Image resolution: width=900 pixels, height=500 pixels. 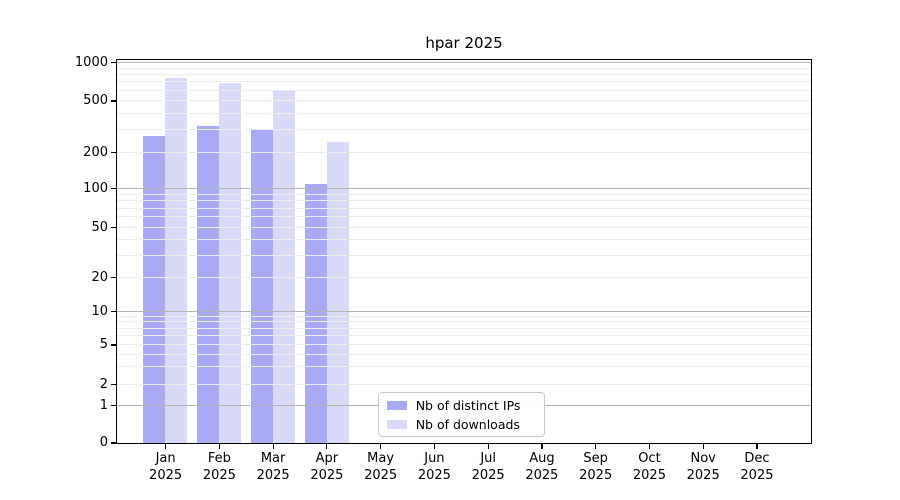 I want to click on y-tick-label: 100, so click(x=95, y=188).